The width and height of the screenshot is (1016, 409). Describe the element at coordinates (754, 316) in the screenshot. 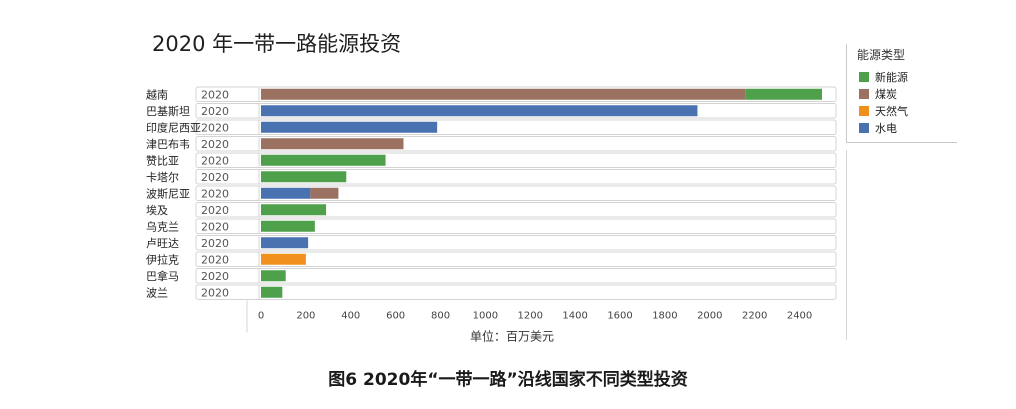

I see `x-tick-label: 2200` at that location.